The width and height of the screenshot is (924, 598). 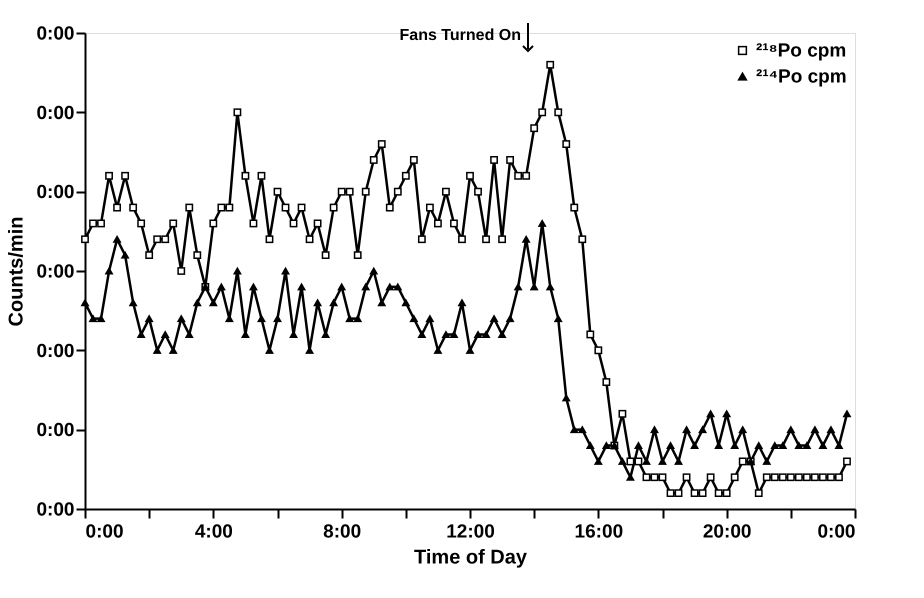 I want to click on x-tick-label: 16:00, so click(x=599, y=532).